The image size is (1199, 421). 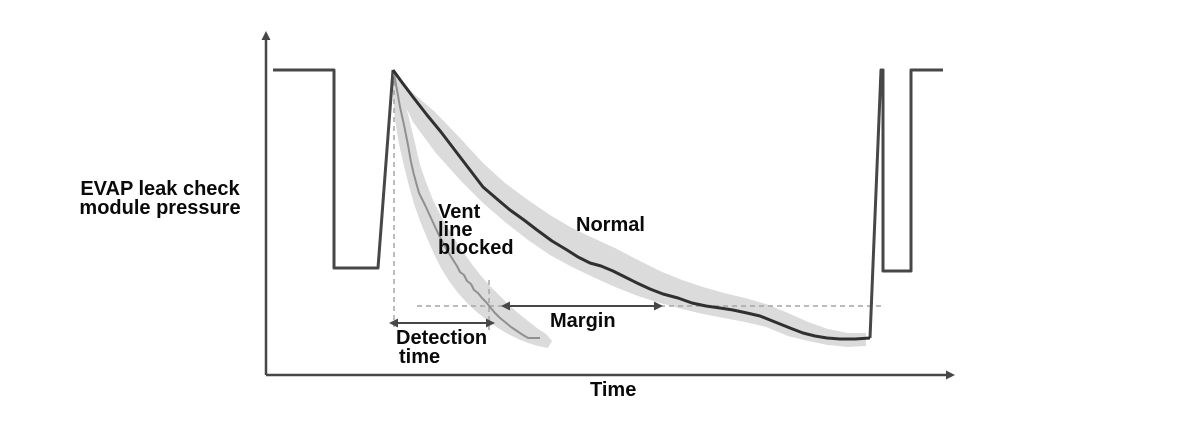 I want to click on vent-line-blocked-label-line3: blocked, so click(x=476, y=248).